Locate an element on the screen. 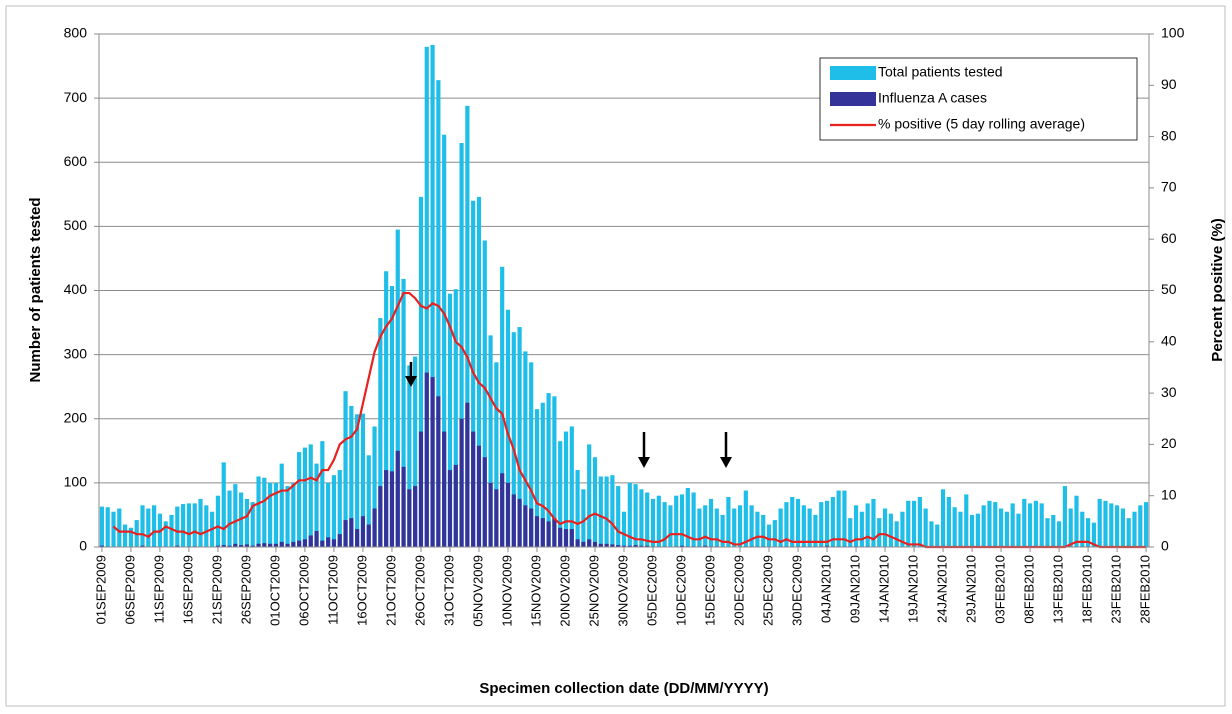 The height and width of the screenshot is (714, 1232). legend-label: % positive (5 day rolling average) is located at coordinates (981, 124).